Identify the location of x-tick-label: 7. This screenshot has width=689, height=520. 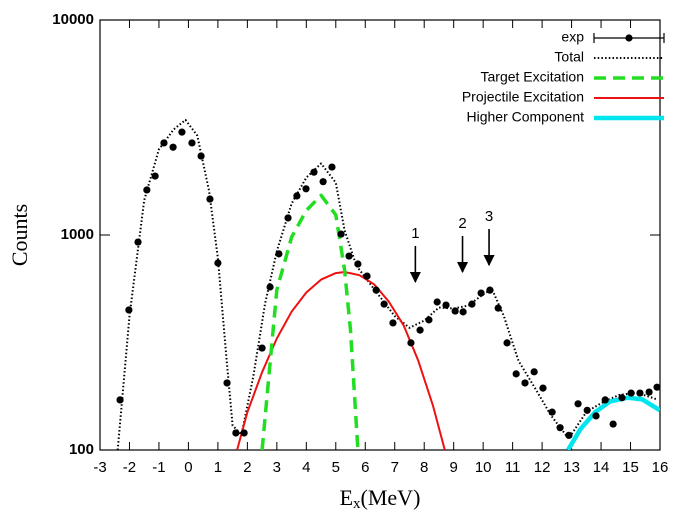
(395, 467).